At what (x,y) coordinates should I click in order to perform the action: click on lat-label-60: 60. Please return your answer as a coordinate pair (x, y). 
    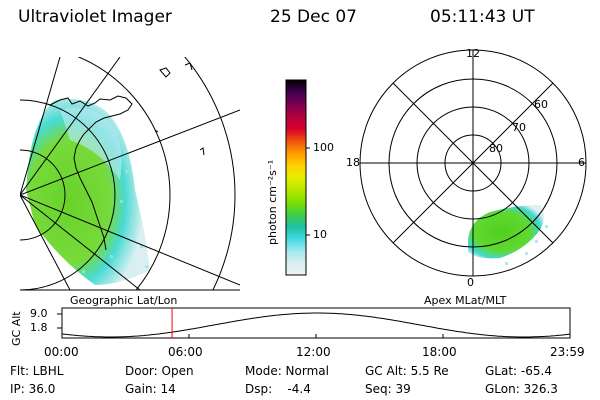
    Looking at the image, I should click on (541, 104).